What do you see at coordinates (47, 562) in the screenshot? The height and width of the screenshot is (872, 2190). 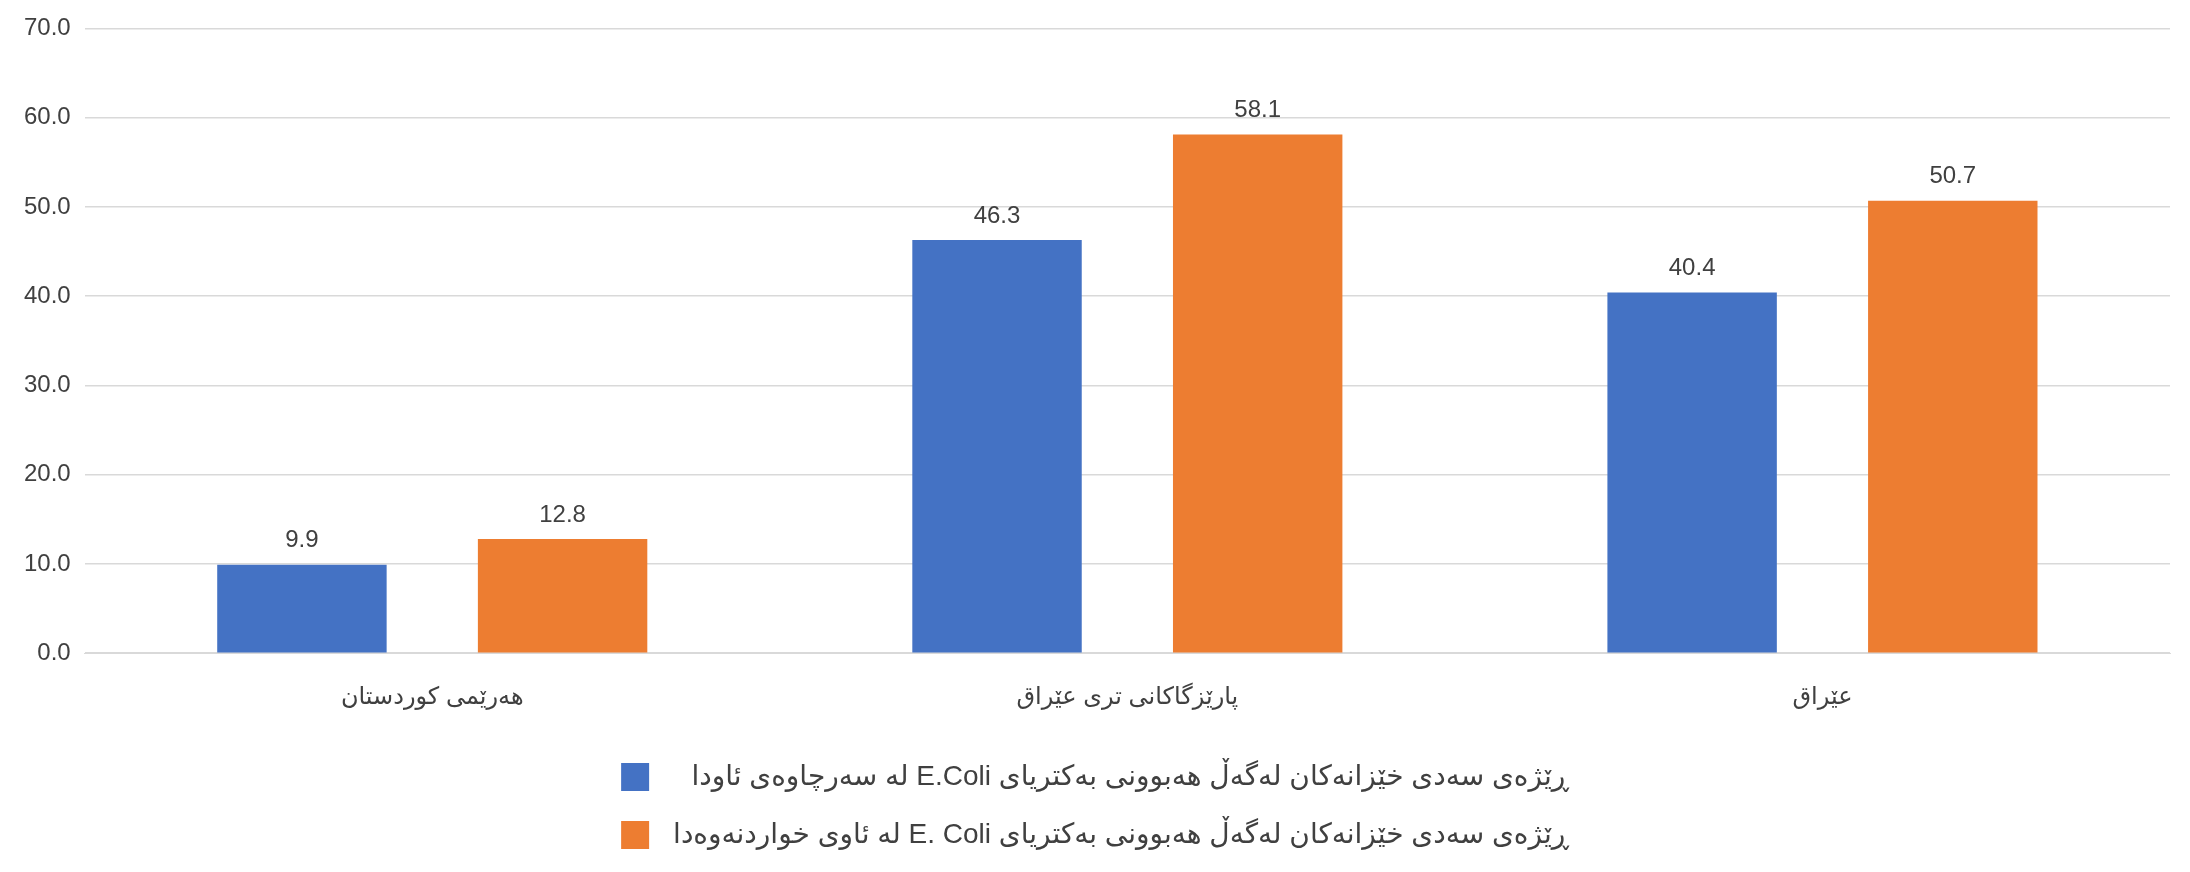 I see `y-tick-label: 10.0` at bounding box center [47, 562].